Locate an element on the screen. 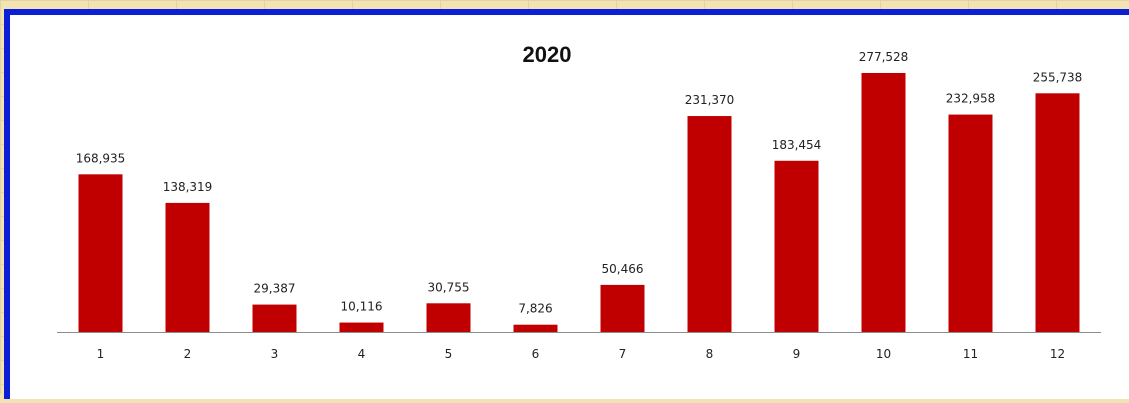  data-label-8: 231,370 is located at coordinates (710, 100).